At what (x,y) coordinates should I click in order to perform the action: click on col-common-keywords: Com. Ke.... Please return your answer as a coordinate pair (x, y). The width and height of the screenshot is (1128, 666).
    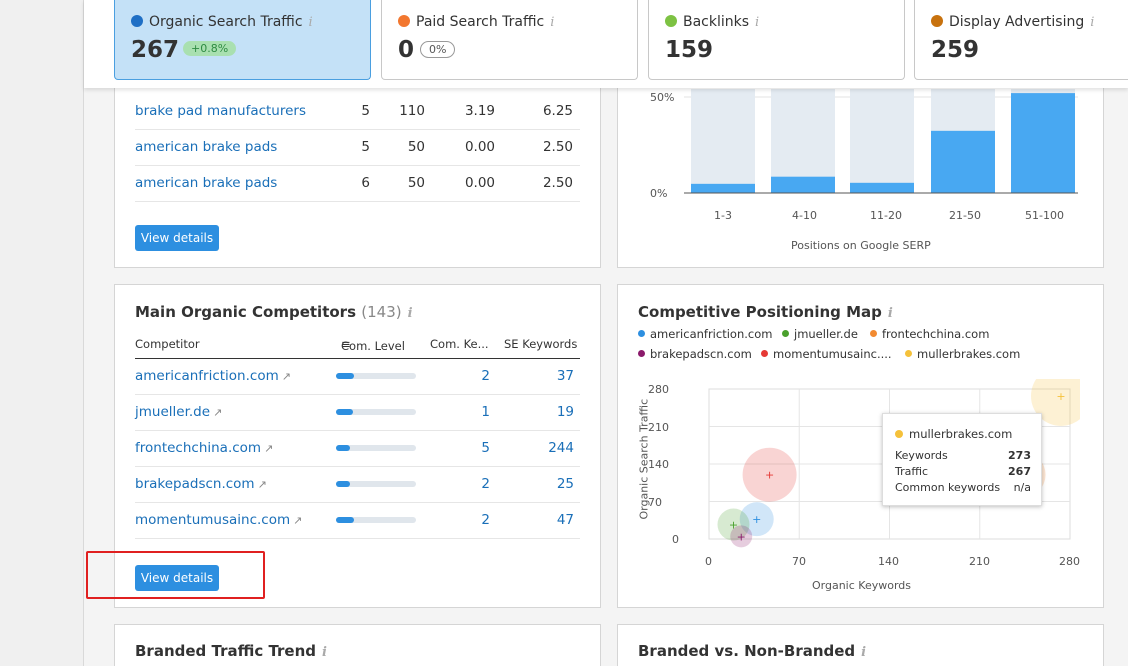
    Looking at the image, I should click on (459, 344).